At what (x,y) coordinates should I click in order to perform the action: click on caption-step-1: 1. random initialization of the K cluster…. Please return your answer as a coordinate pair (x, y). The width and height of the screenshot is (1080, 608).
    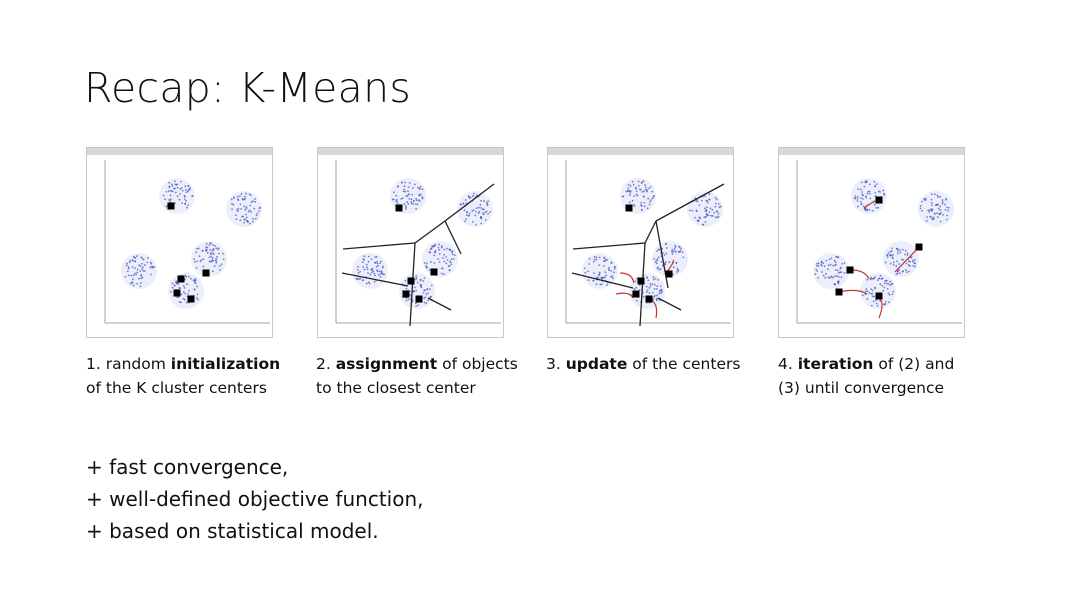
    Looking at the image, I should click on (183, 376).